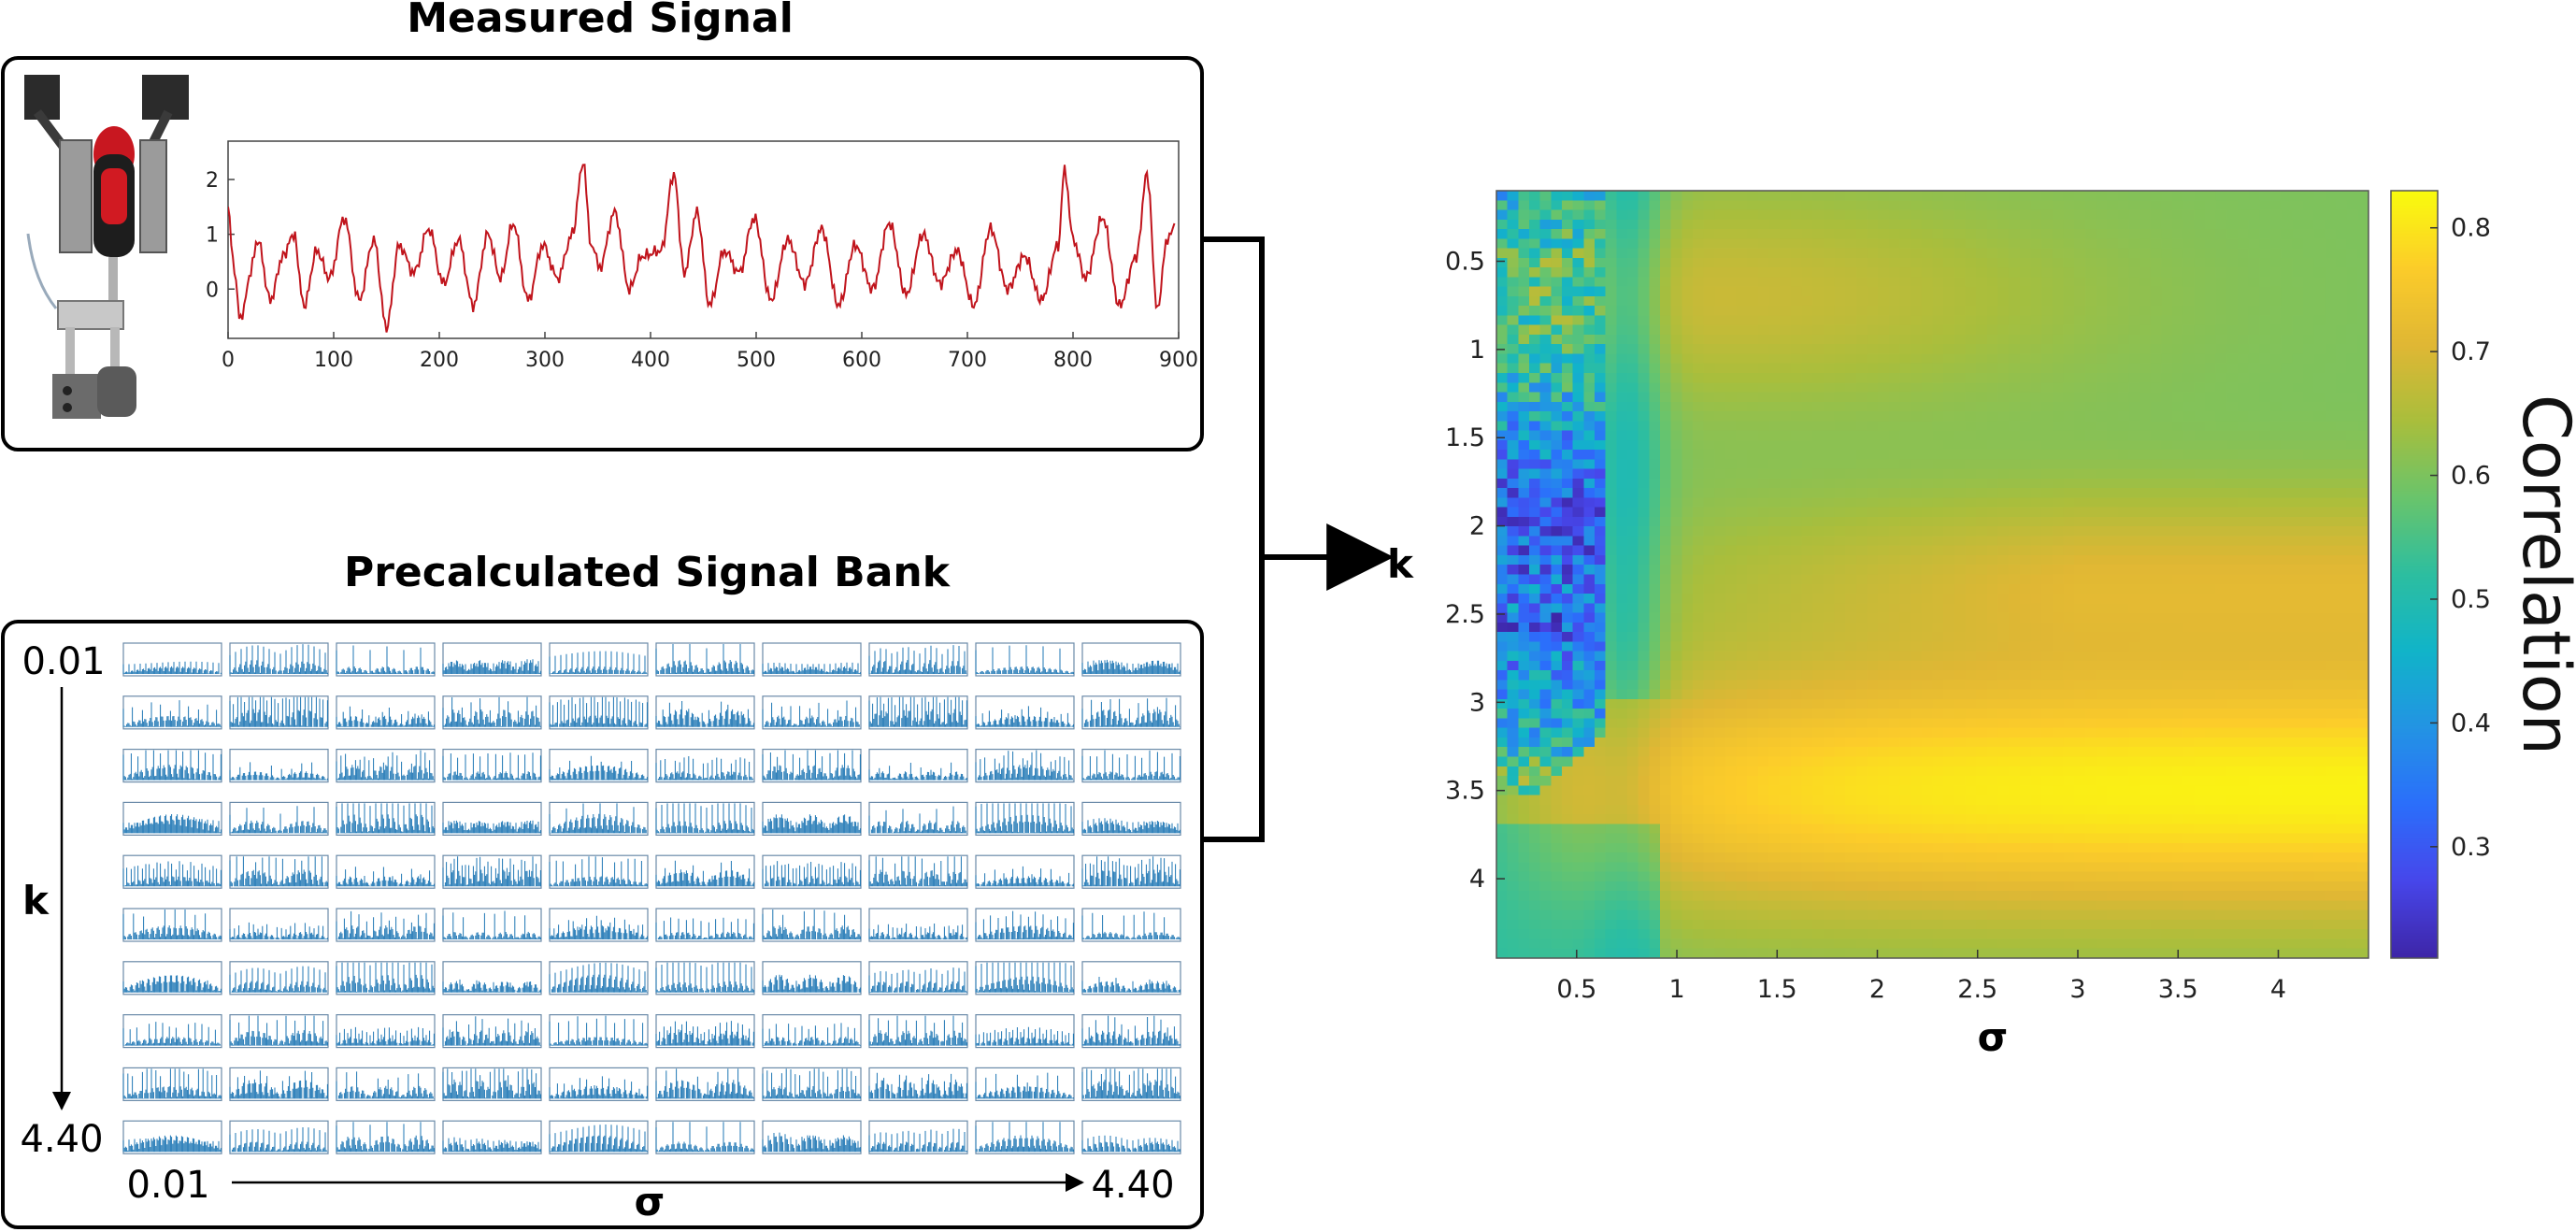  I want to click on colorbar-tick-label: 0.7, so click(2471, 351).